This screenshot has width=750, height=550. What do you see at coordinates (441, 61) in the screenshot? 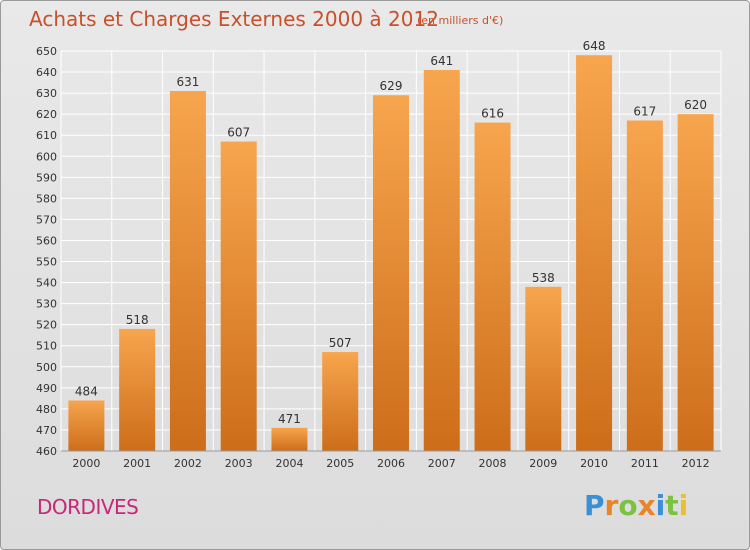
I see `value-label-2007: 641` at bounding box center [441, 61].